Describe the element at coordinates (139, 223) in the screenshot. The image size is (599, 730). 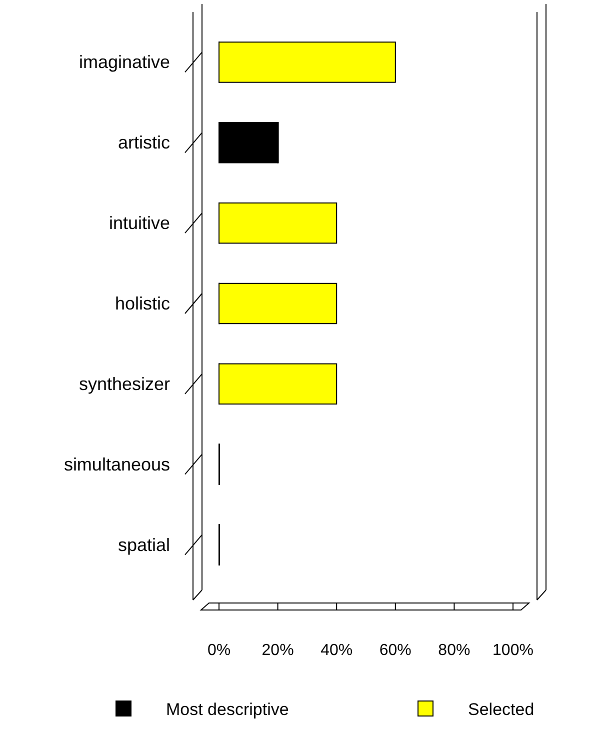
I see `y-tick-label: intuitive` at that location.